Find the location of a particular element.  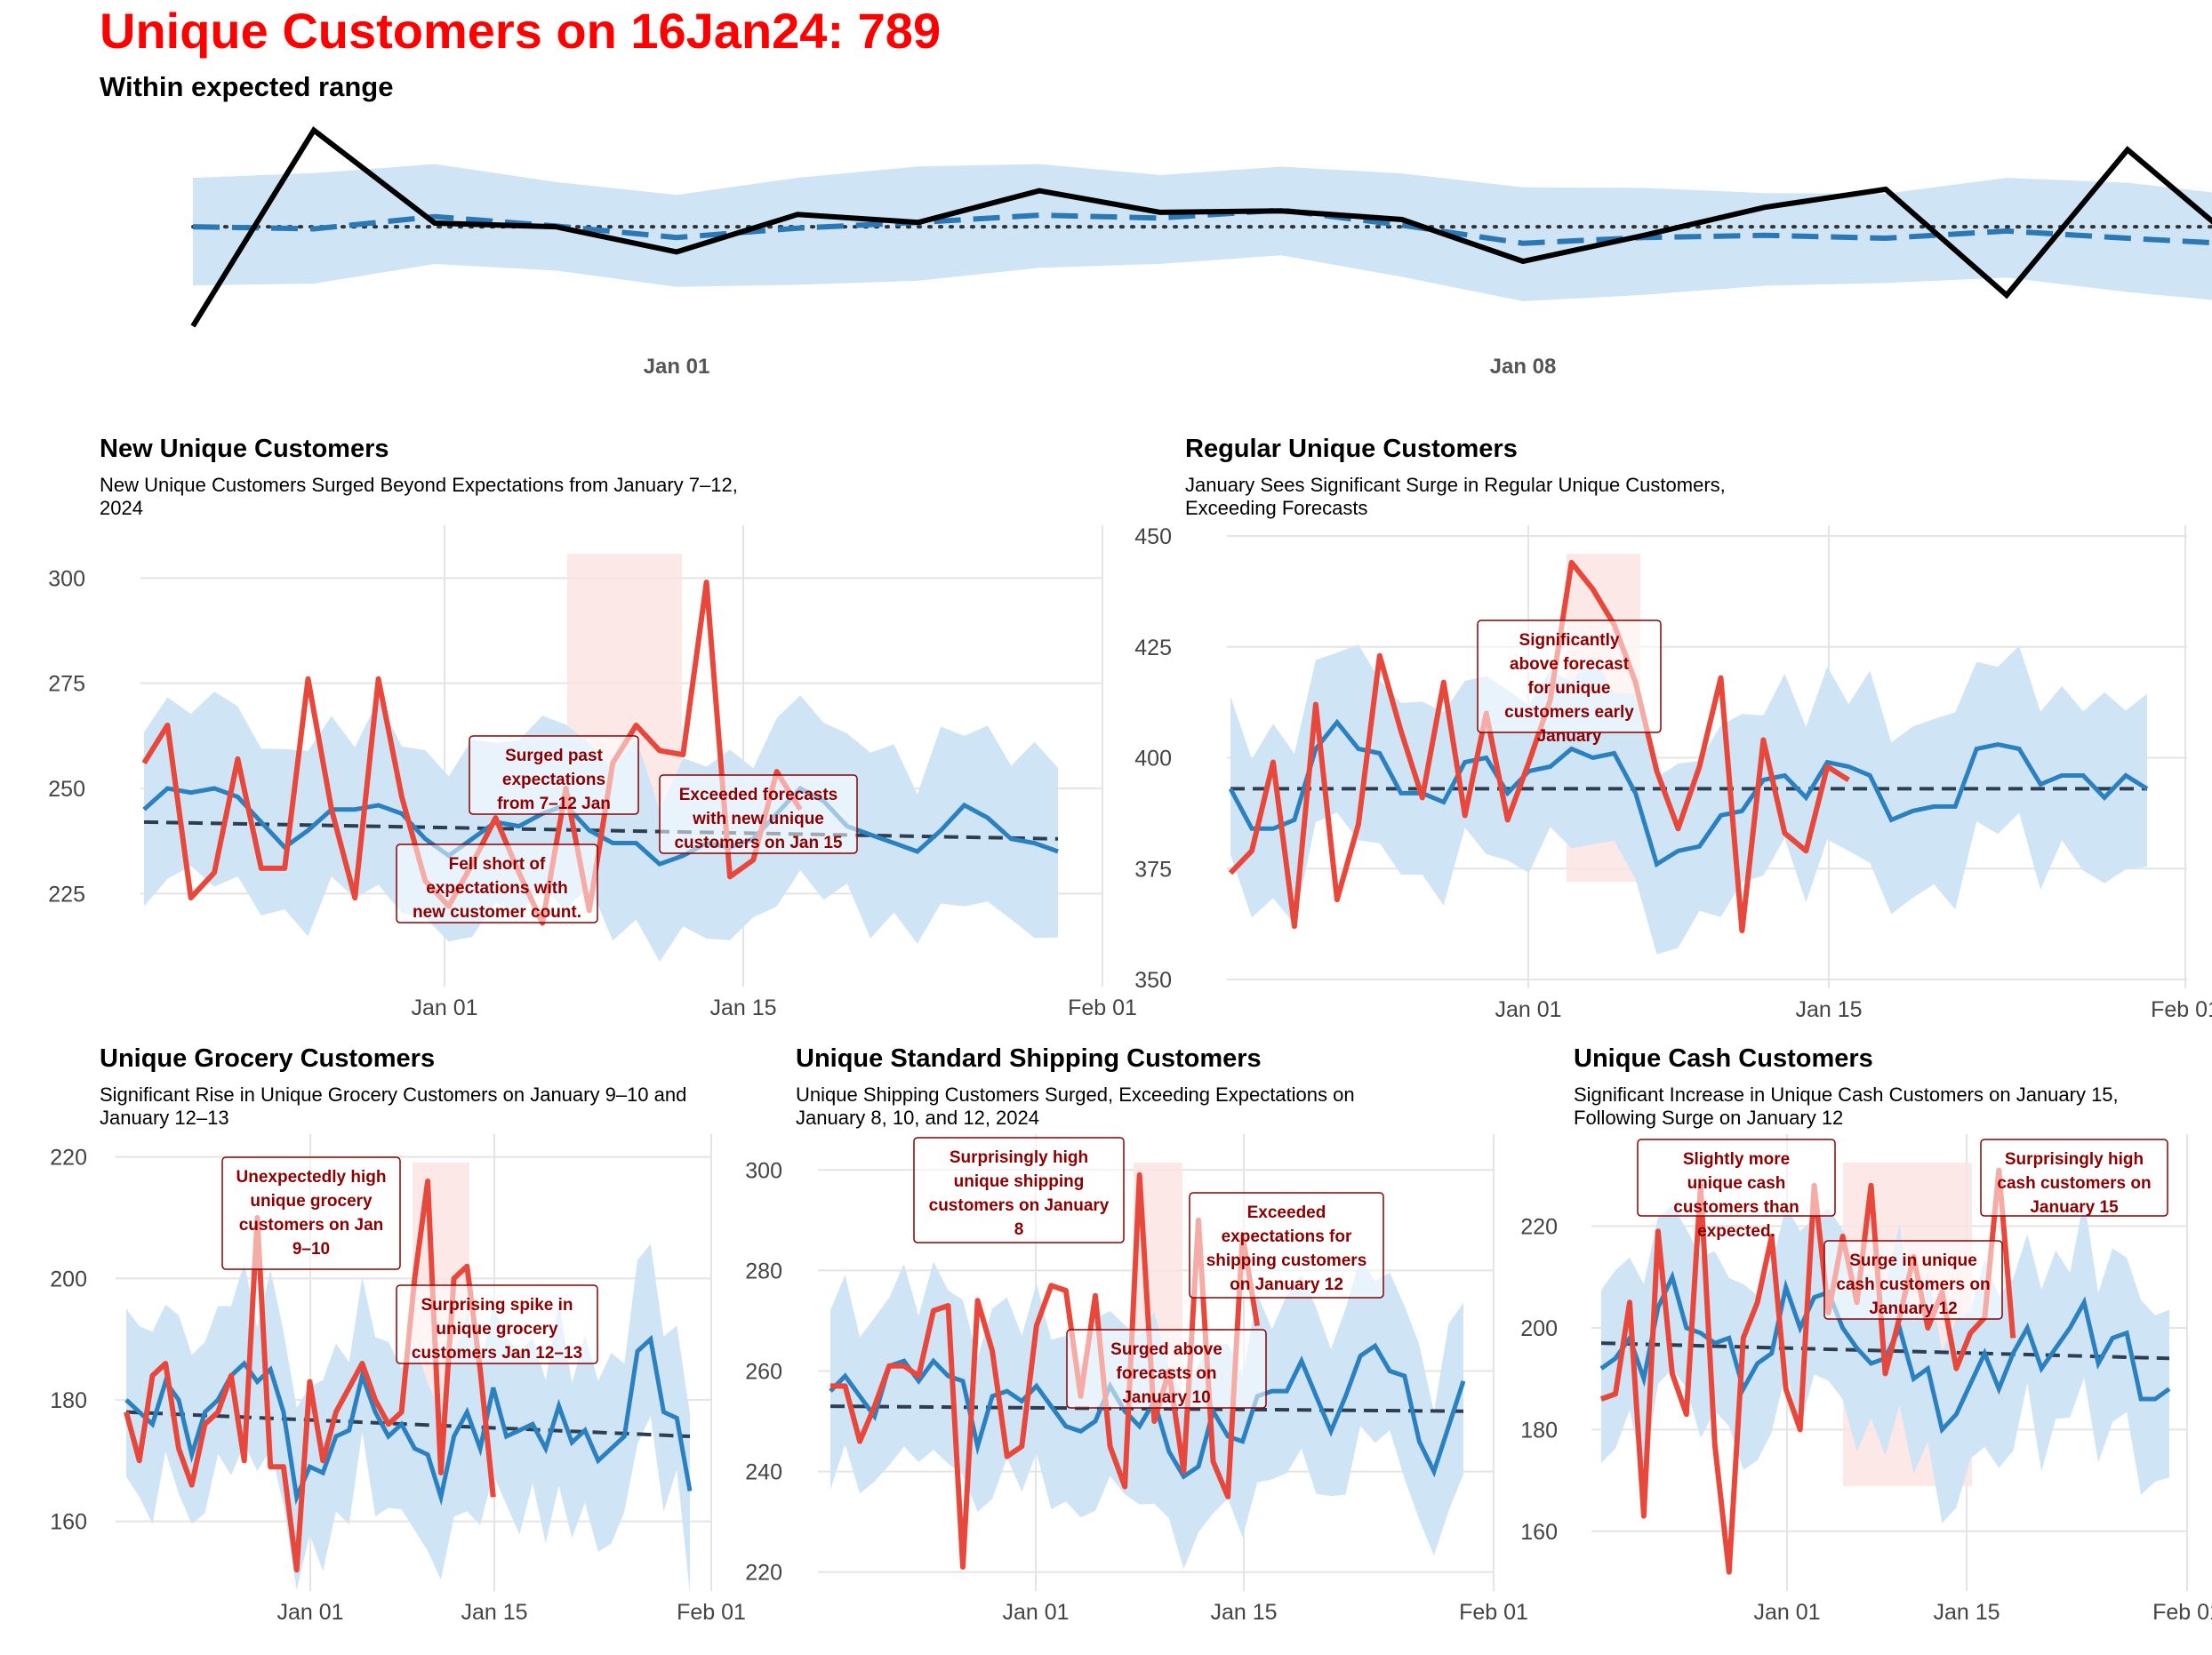

trend-line is located at coordinates (408, 1424).